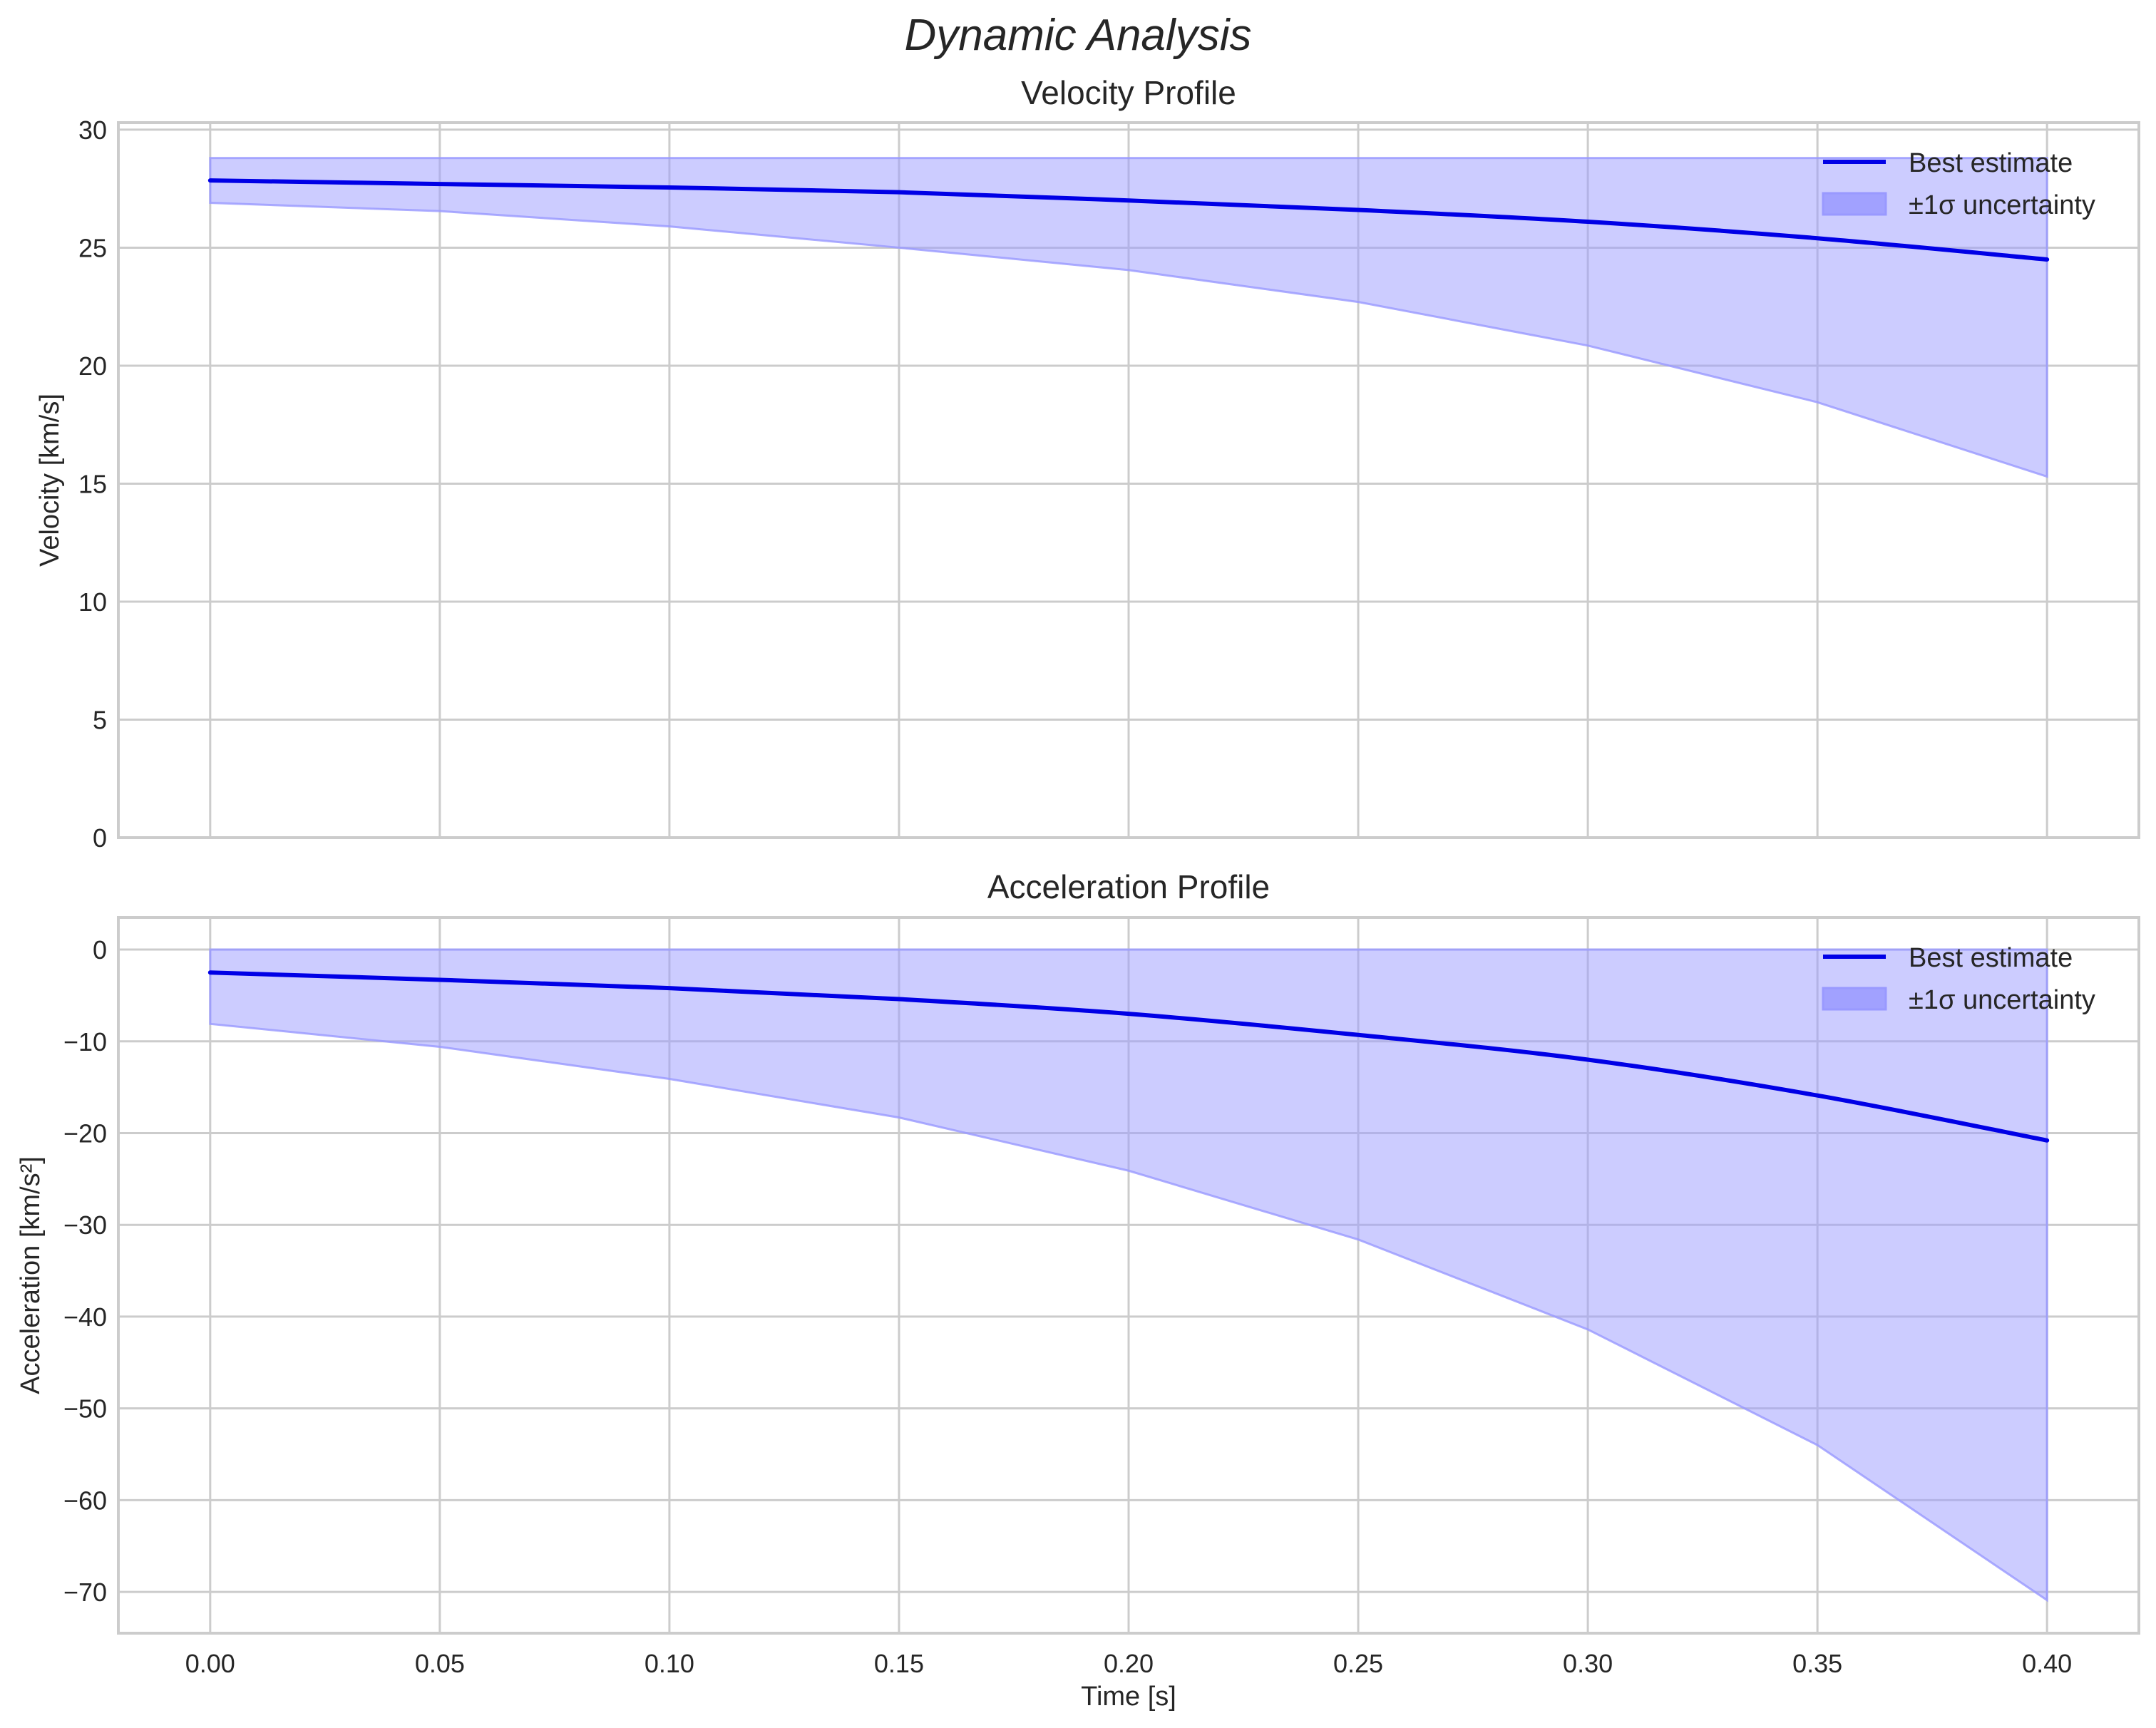 This screenshot has width=2156, height=1728. Describe the element at coordinates (1817, 1663) in the screenshot. I see `x-tick-label: 0.35` at that location.